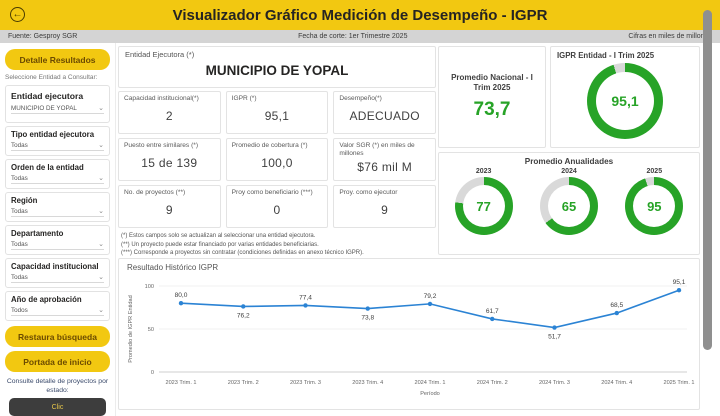 This screenshot has height=416, width=720. I want to click on entity-card-label: Entidad Ejecutora (*), so click(160, 54).